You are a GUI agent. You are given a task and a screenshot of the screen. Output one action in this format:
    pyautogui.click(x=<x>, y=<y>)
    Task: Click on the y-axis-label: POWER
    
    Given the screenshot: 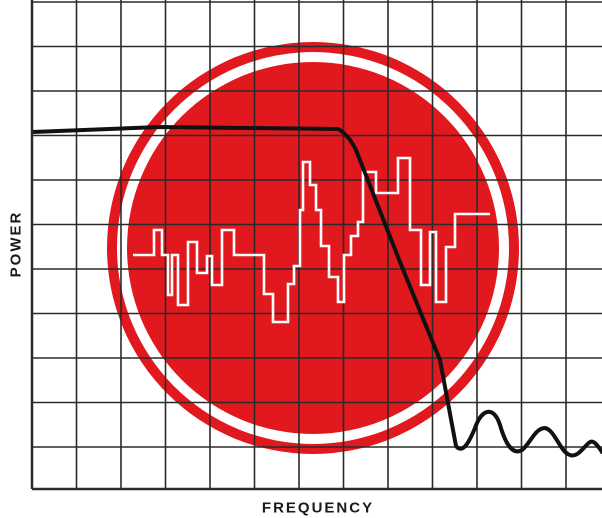 What is the action you would take?
    pyautogui.click(x=16, y=244)
    